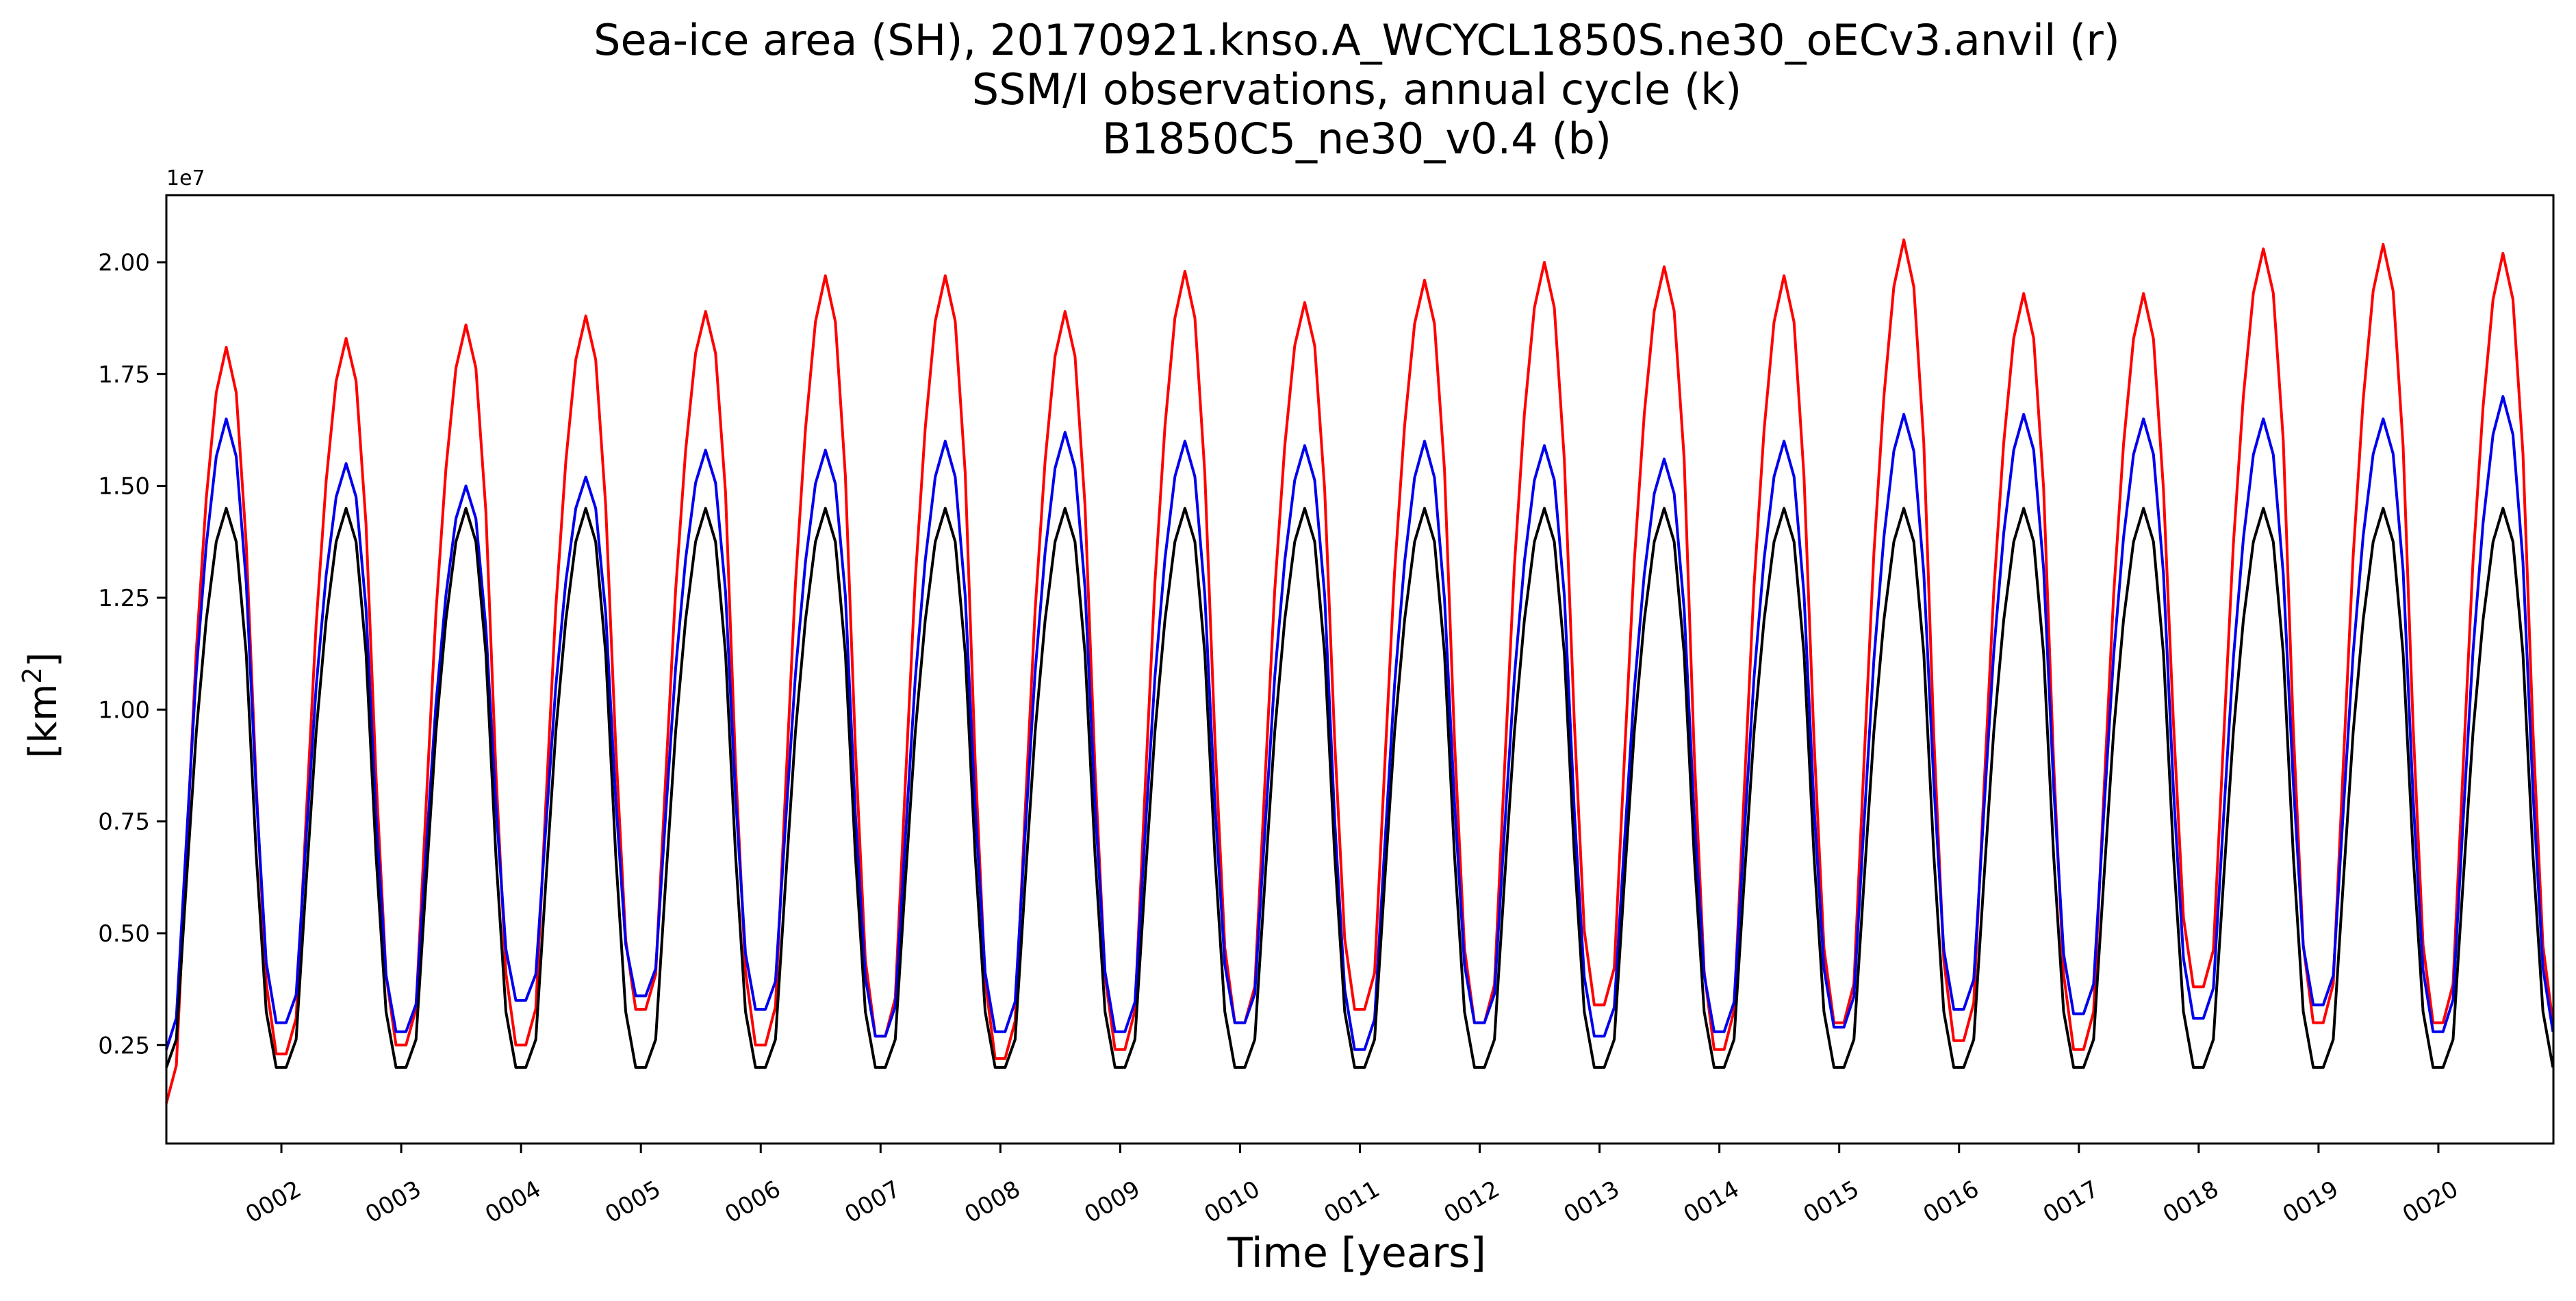 The height and width of the screenshot is (1301, 2576). What do you see at coordinates (1472, 1202) in the screenshot?
I see `x-tick-label: 0012` at bounding box center [1472, 1202].